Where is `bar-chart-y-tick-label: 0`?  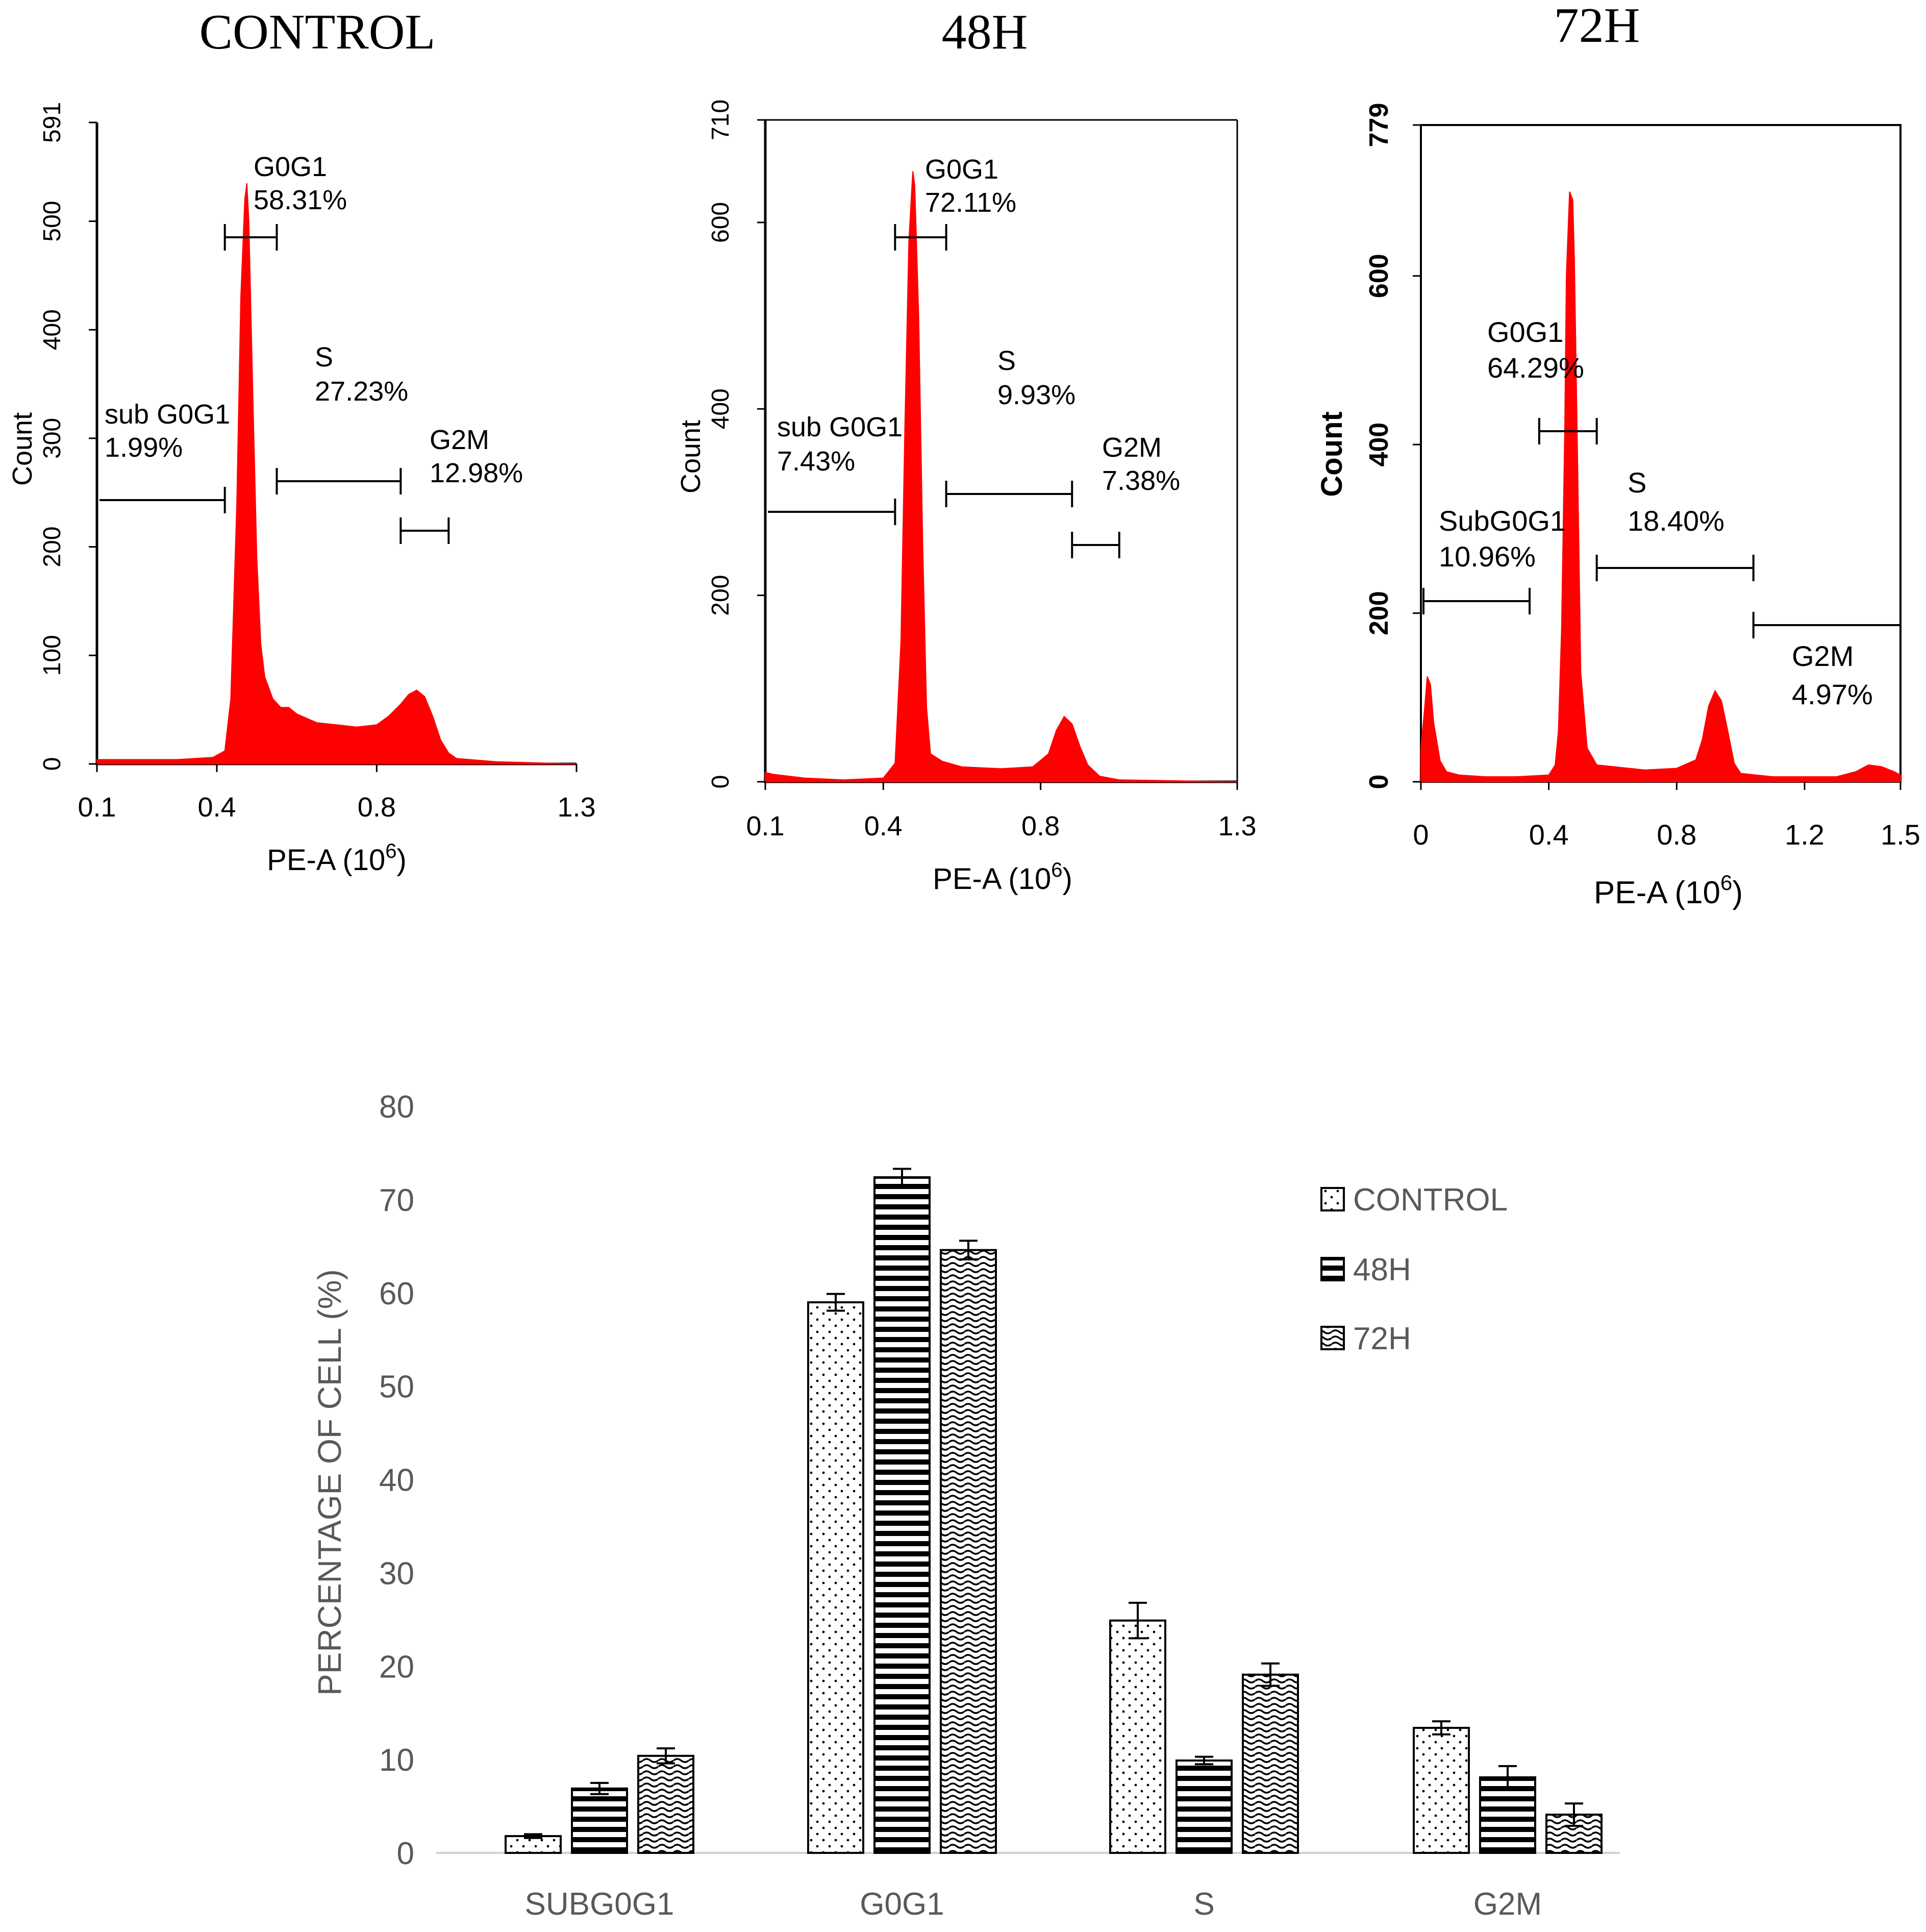 bar-chart-y-tick-label: 0 is located at coordinates (405, 1853).